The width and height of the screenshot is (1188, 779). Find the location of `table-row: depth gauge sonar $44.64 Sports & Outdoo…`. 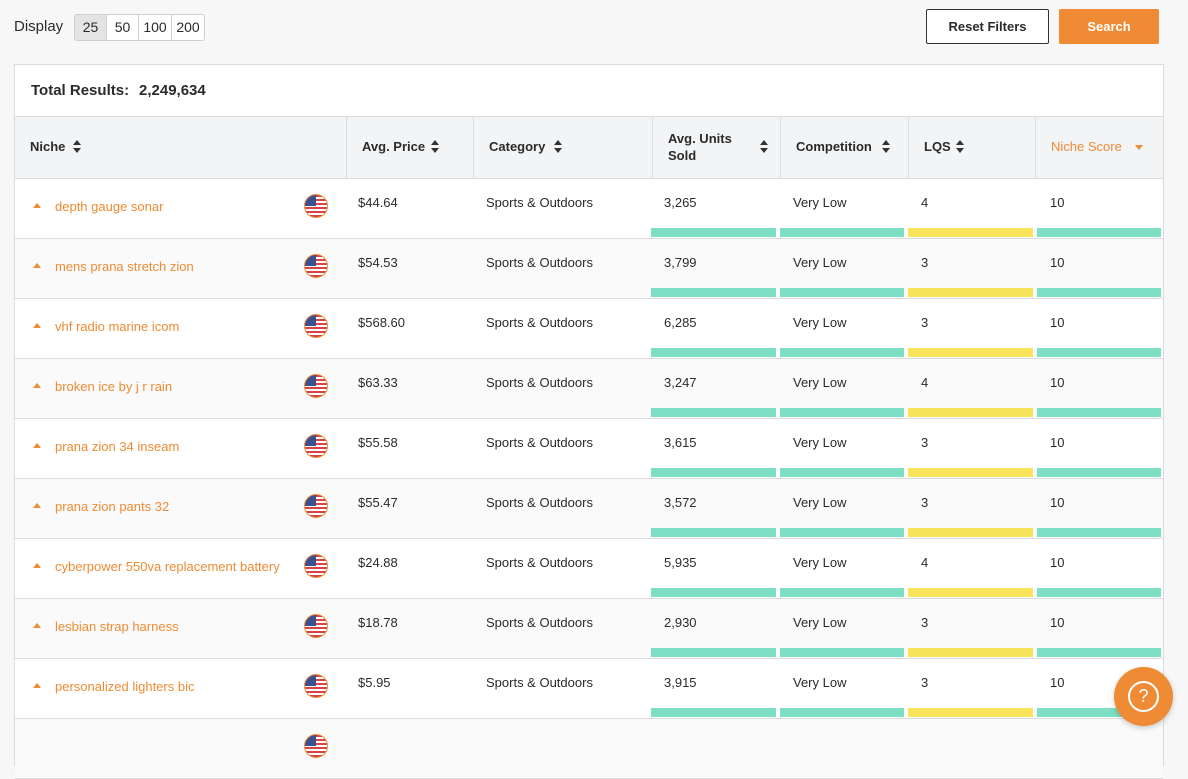

table-row: depth gauge sonar $44.64 Sports & Outdoo… is located at coordinates (589, 209).